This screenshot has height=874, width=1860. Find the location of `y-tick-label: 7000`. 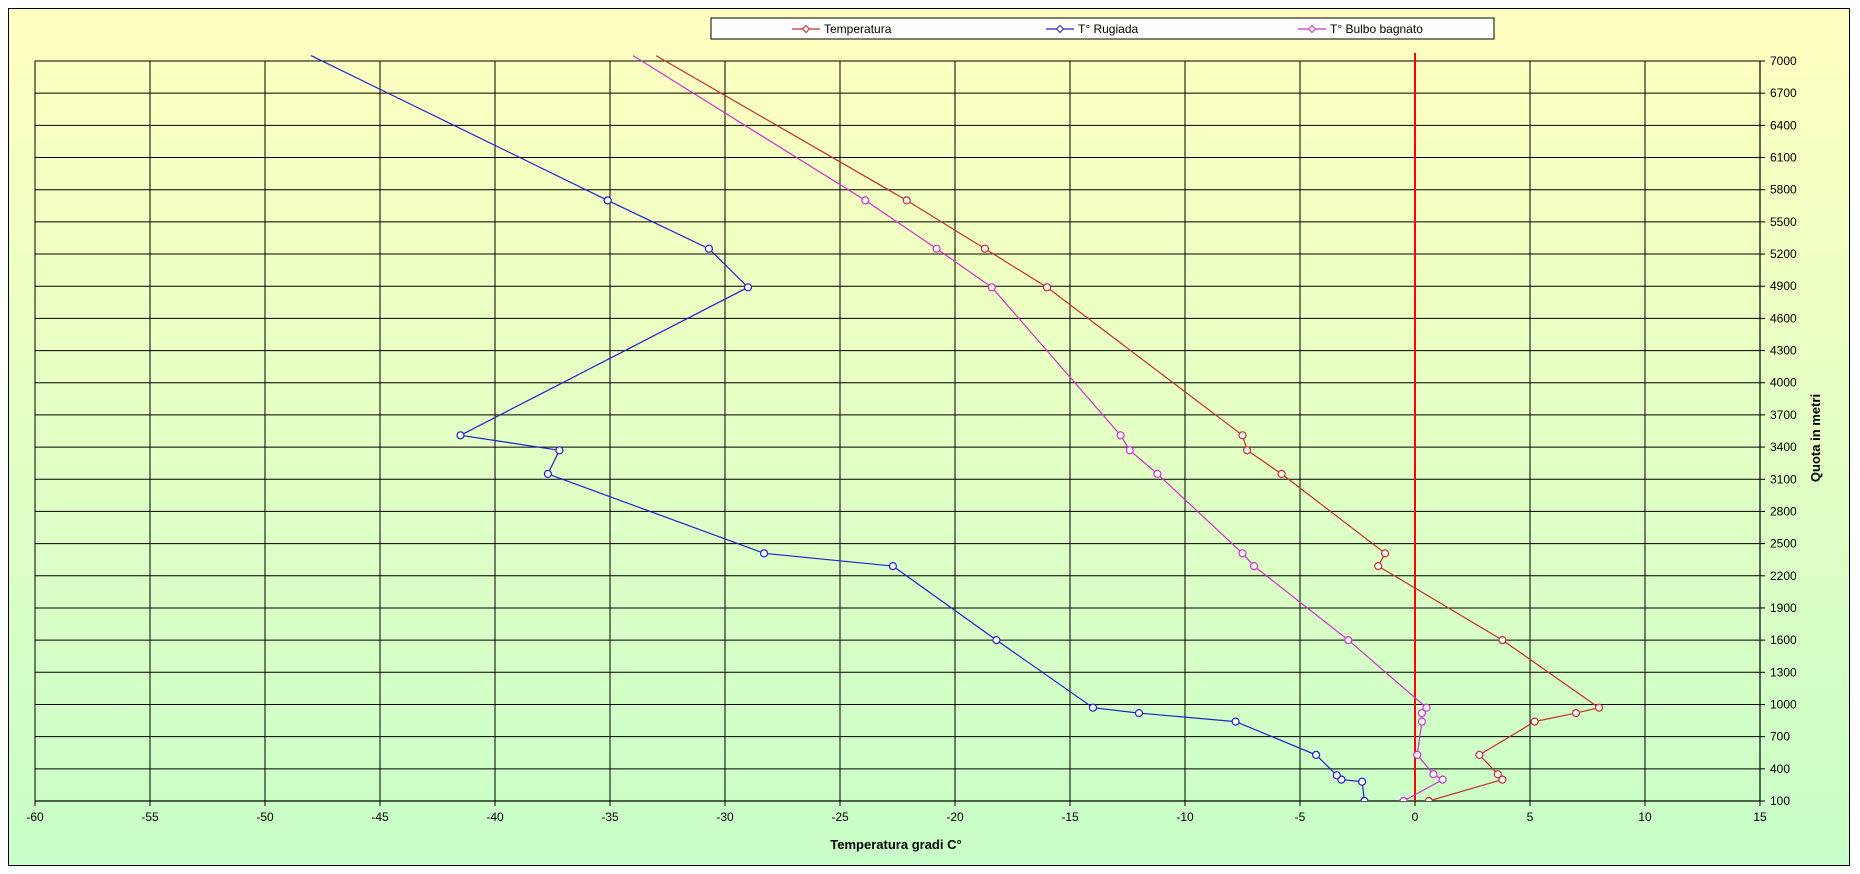

y-tick-label: 7000 is located at coordinates (1783, 61).